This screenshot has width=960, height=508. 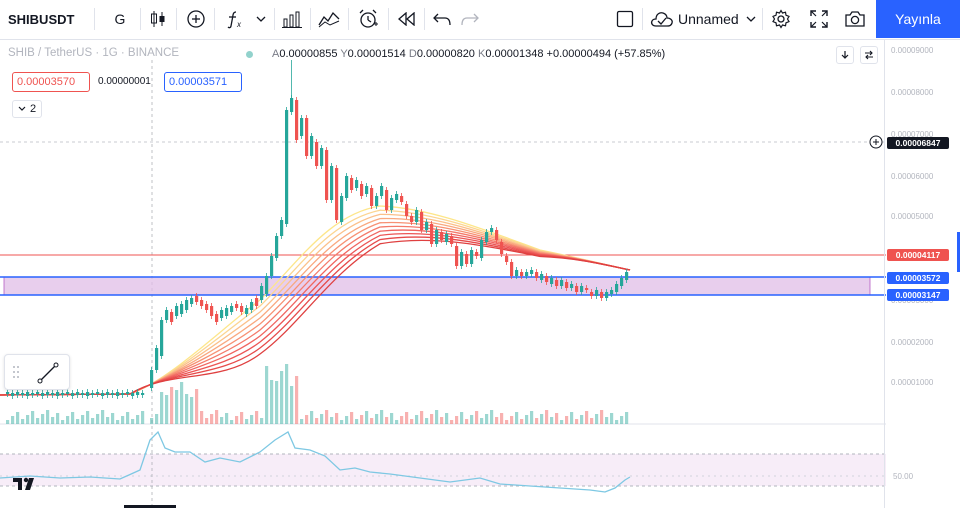 I want to click on compare-symbols-icon, so click(x=329, y=19).